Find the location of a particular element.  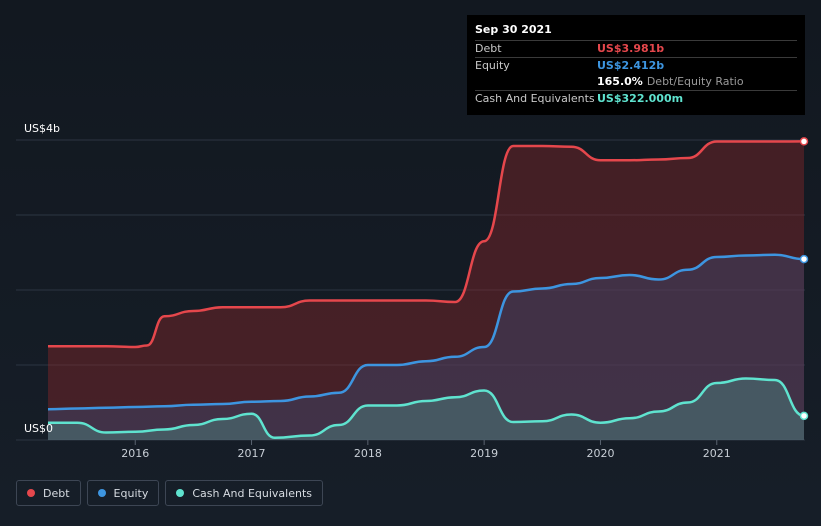

x-tick-label: 2018 is located at coordinates (368, 453).